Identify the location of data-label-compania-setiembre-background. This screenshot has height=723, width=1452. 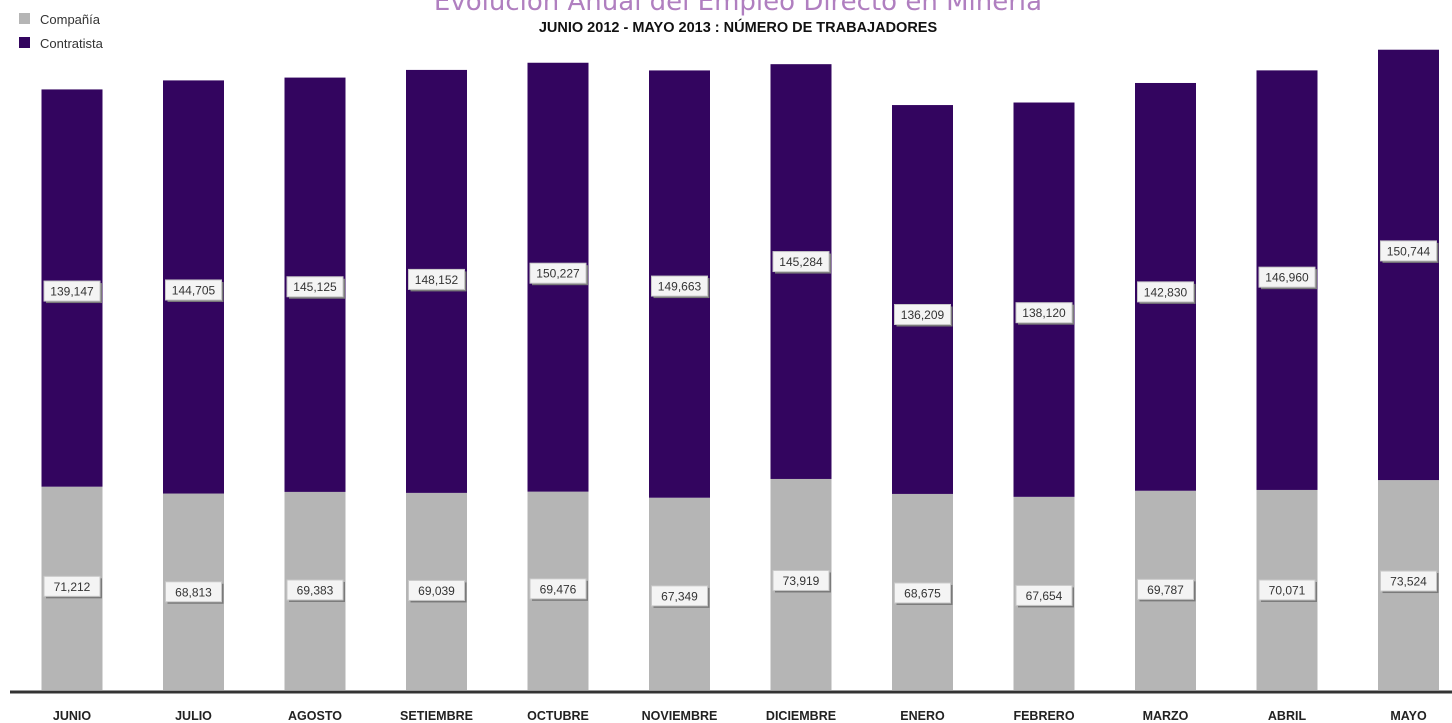
(436, 590).